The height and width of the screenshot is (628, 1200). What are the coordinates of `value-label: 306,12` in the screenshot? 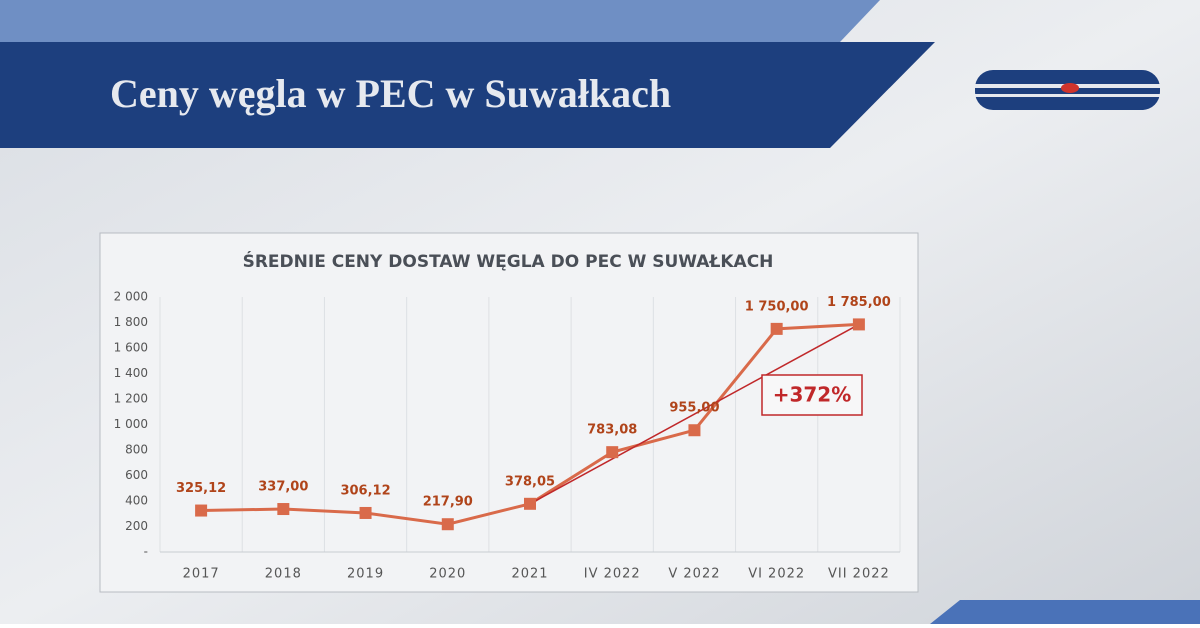 It's located at (365, 490).